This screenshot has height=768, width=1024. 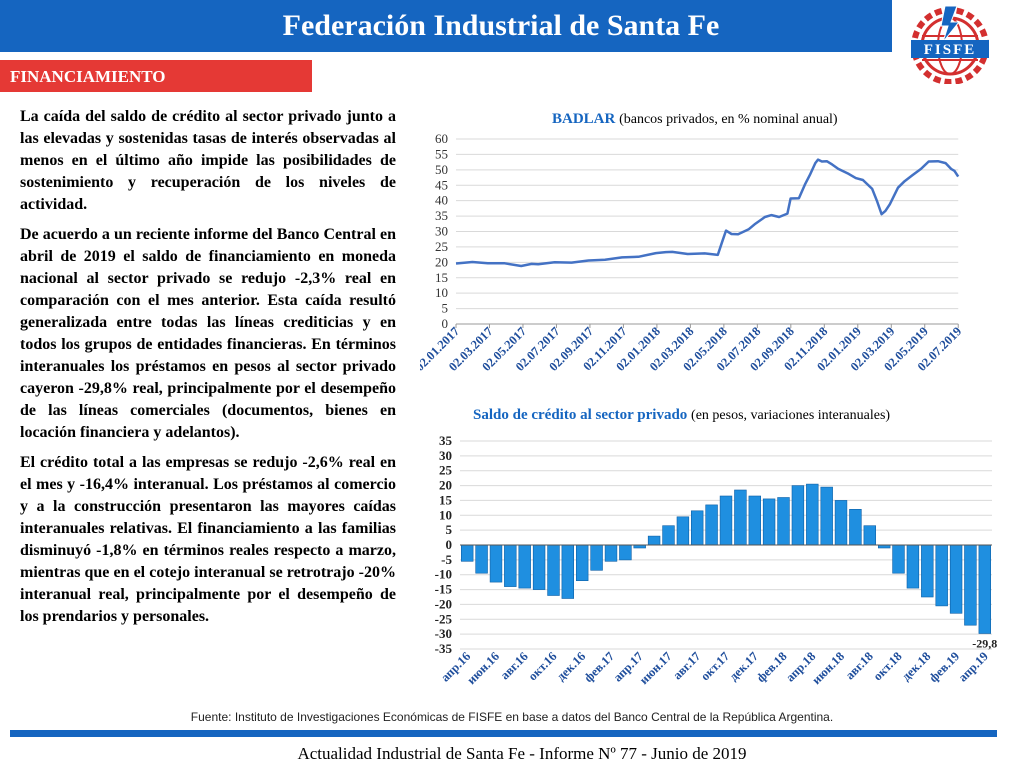 I want to click on logo-text: FISFE, so click(x=950, y=50).